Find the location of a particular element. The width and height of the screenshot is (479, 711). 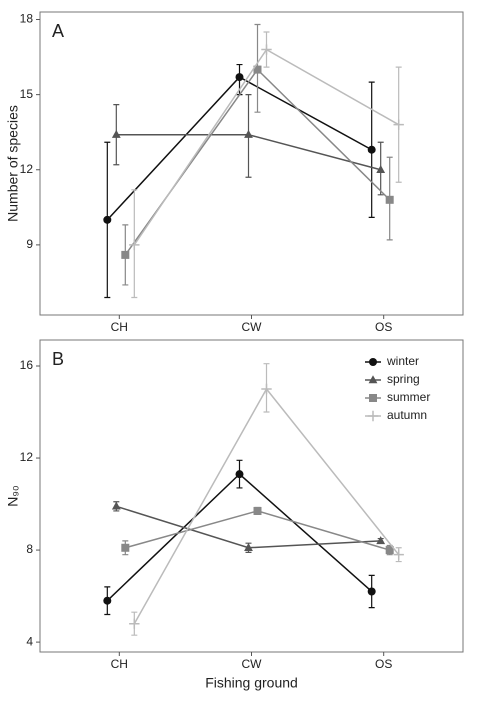

y-tick-label: 8 is located at coordinates (29, 549).